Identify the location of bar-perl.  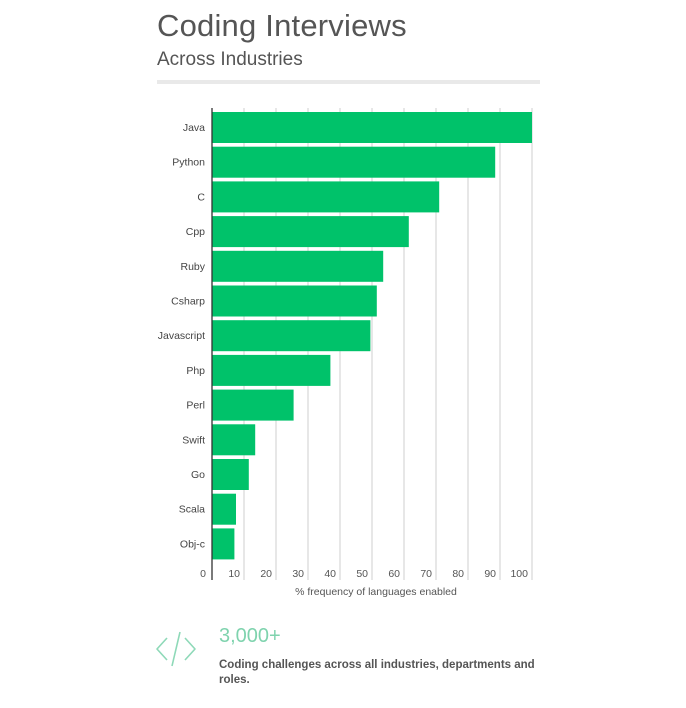
(253, 405).